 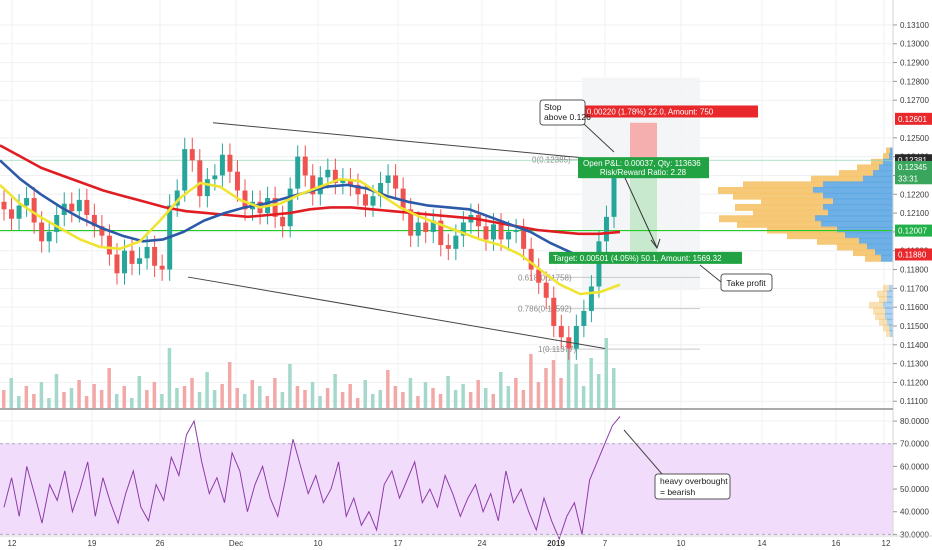 I want to click on price-axis-label: 0.12100, so click(x=914, y=213).